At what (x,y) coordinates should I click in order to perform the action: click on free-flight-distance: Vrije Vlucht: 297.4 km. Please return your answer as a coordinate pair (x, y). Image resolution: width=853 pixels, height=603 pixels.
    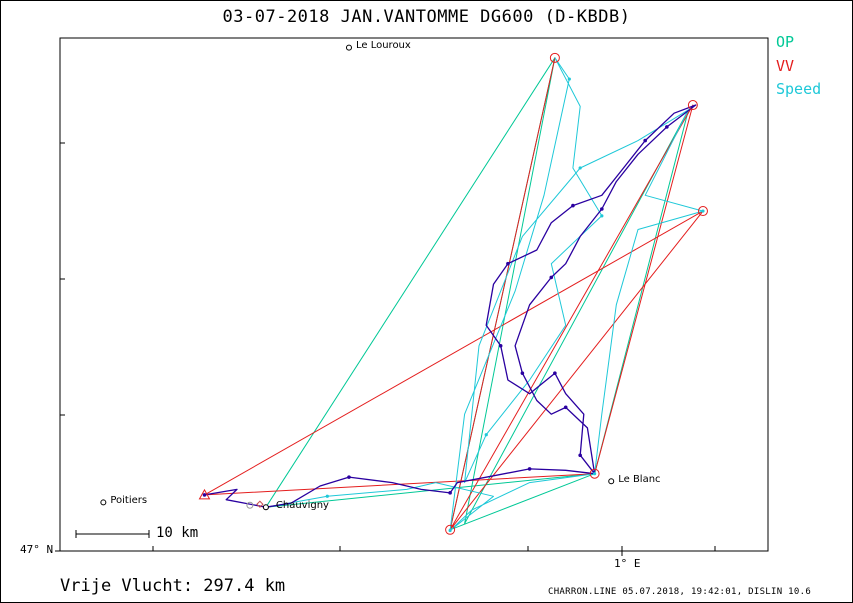
    Looking at the image, I should click on (173, 586).